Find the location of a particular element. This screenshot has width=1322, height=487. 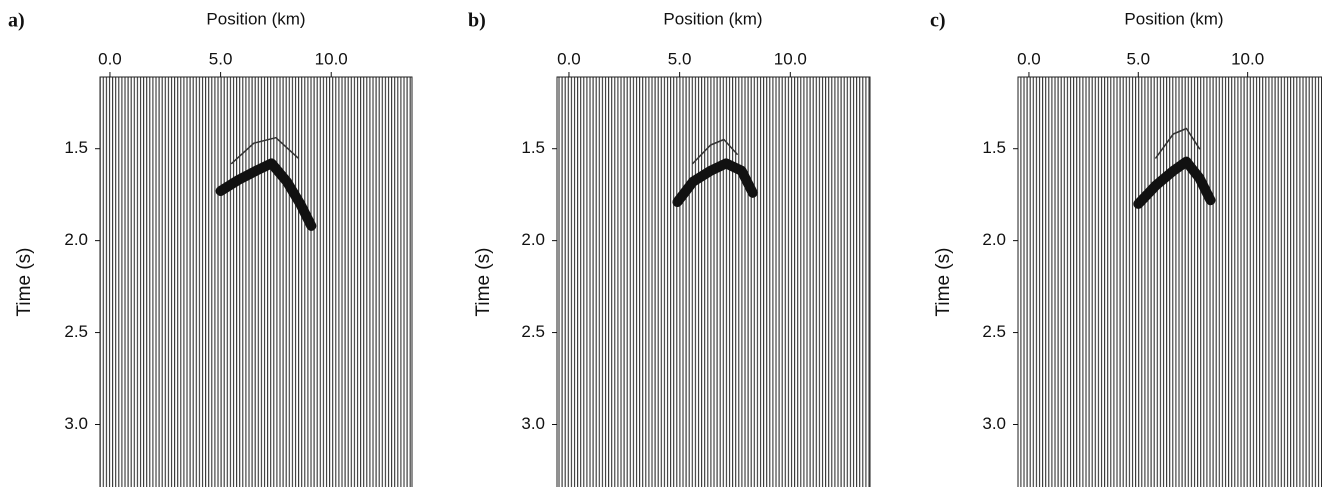

panel-label: b) is located at coordinates (477, 21).